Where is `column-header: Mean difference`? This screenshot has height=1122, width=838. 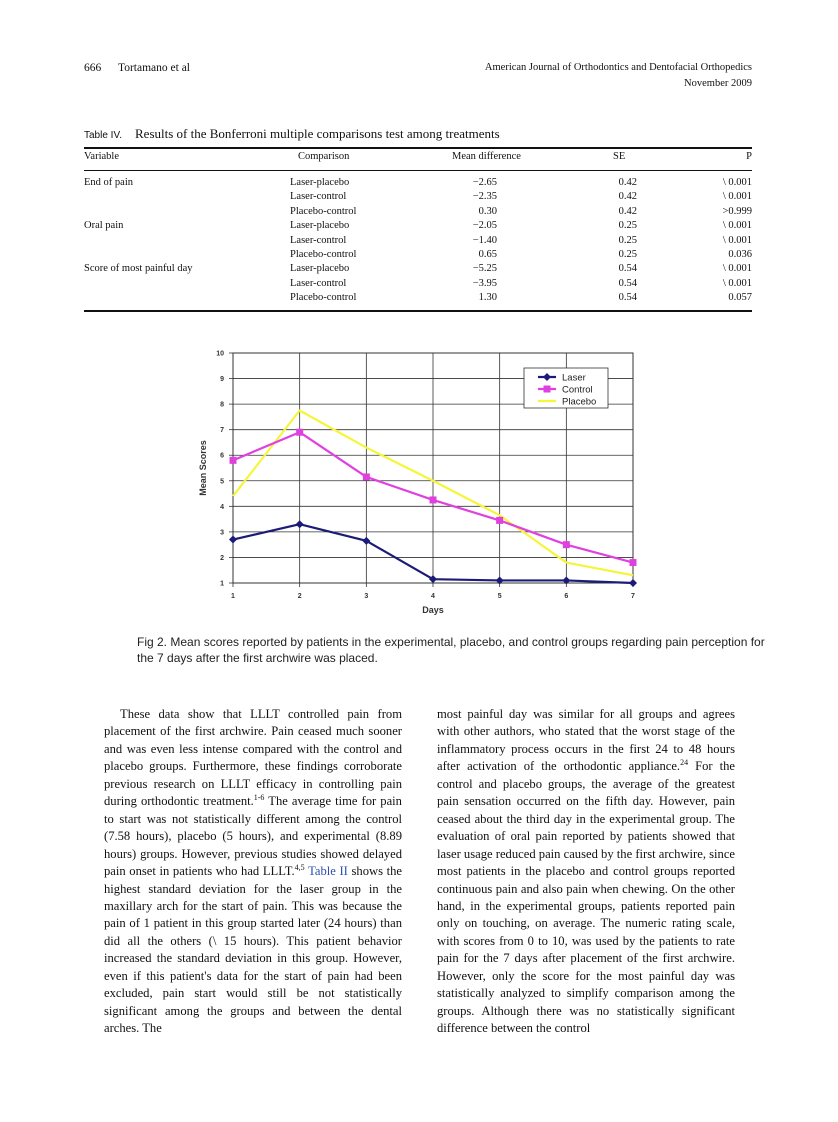 column-header: Mean difference is located at coordinates (486, 156).